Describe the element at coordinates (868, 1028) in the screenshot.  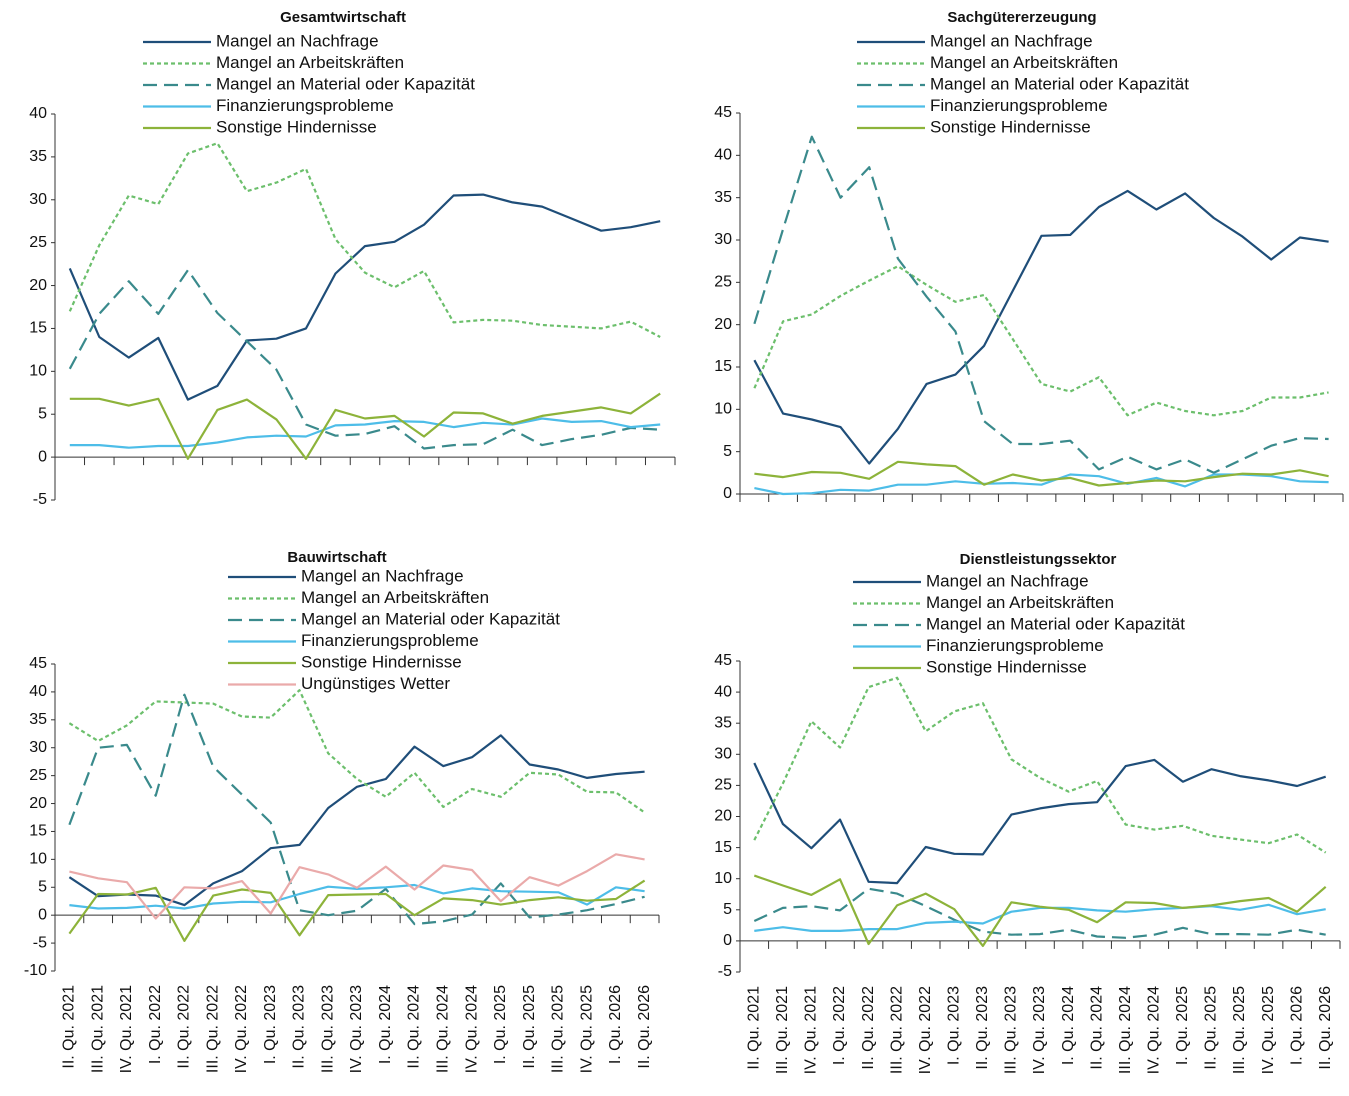
I see `x-tick-label: II. Qu. 2022` at that location.